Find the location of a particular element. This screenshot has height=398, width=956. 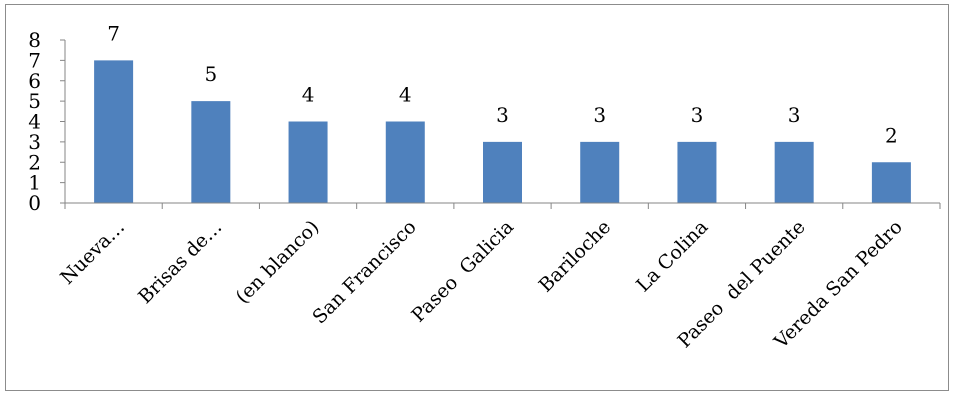

y-tick-label: 3 is located at coordinates (34, 142).